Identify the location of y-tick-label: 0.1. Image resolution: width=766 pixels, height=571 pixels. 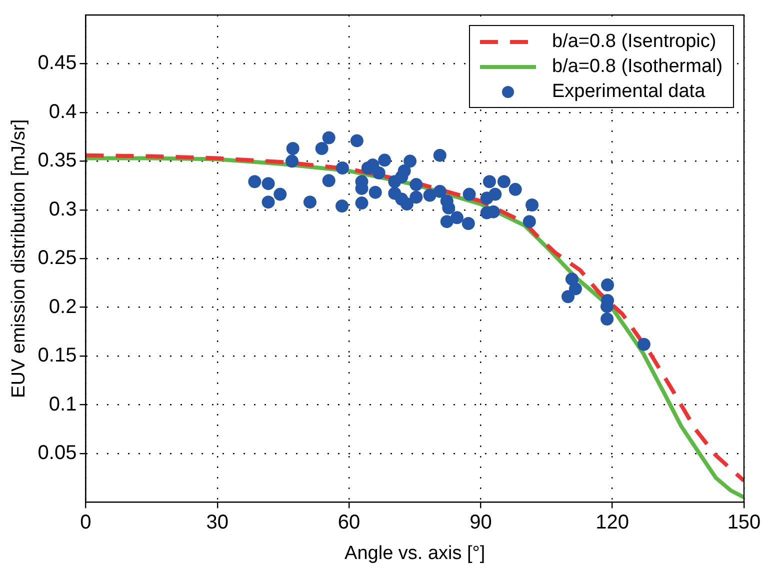
(62, 404).